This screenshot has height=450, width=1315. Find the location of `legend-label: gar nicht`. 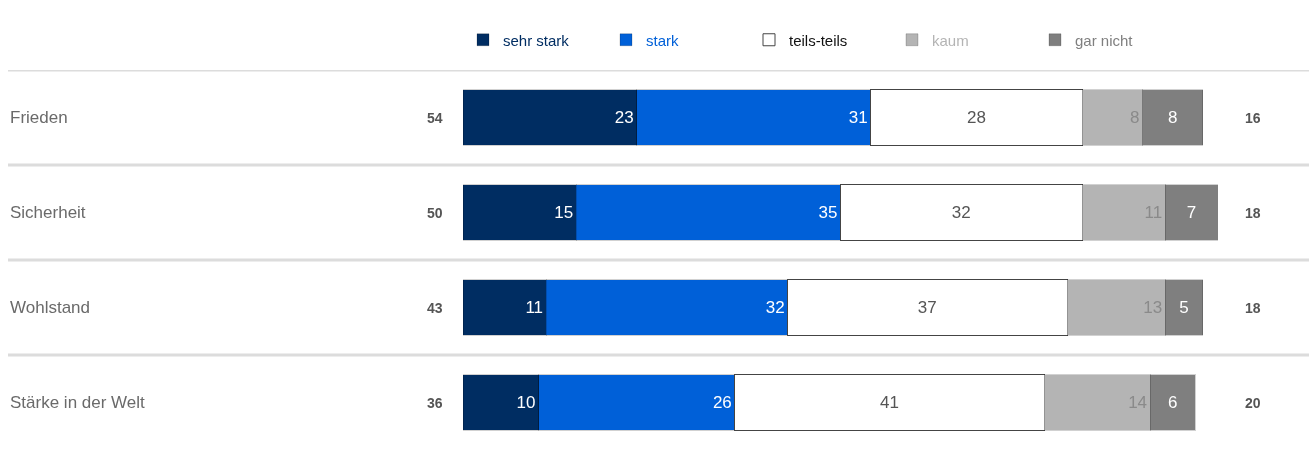

legend-label: gar nicht is located at coordinates (1104, 40).